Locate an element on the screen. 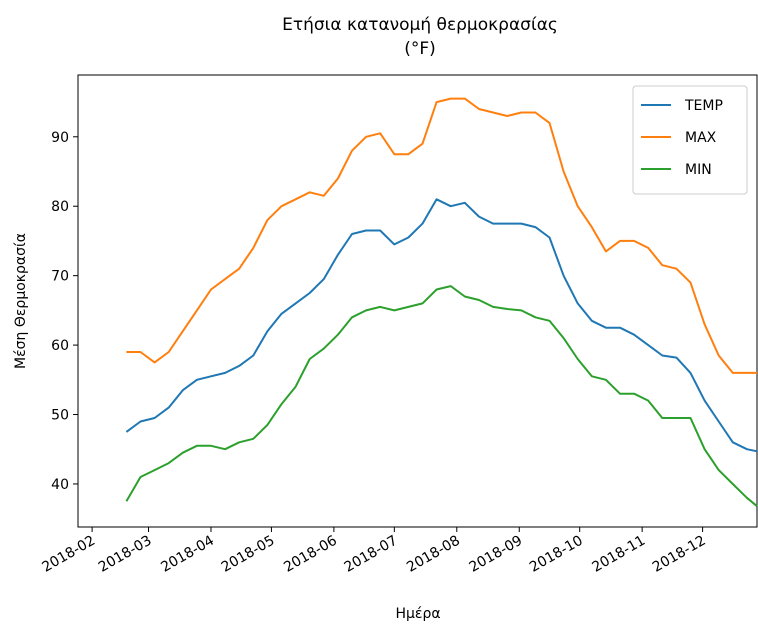 This screenshot has height=629, width=758. x-tick-label: 2018-10 is located at coordinates (556, 554).